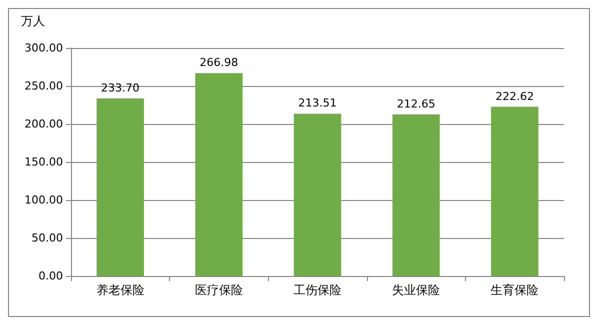 This screenshot has width=597, height=323. Describe the element at coordinates (43, 86) in the screenshot. I see `y-tick-label: 250.00` at that location.